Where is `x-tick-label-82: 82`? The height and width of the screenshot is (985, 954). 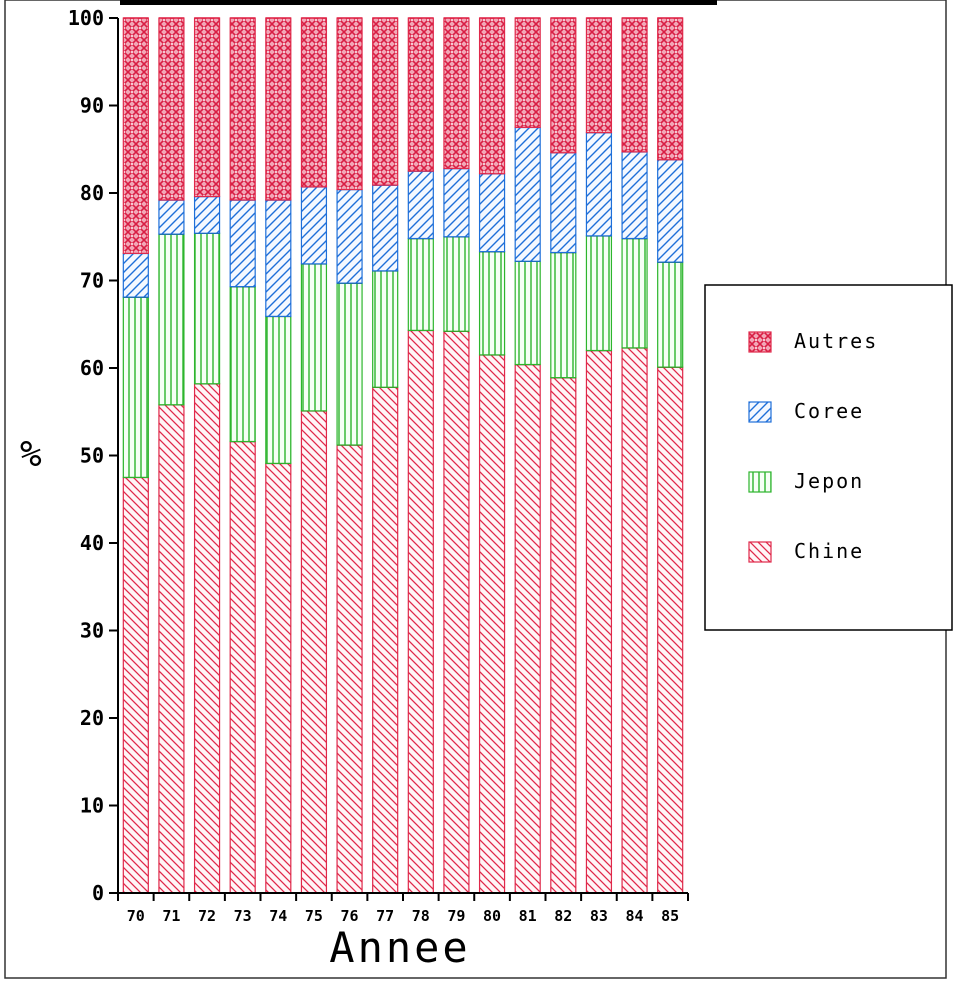
x-tick-label-82: 82 is located at coordinates (563, 916).